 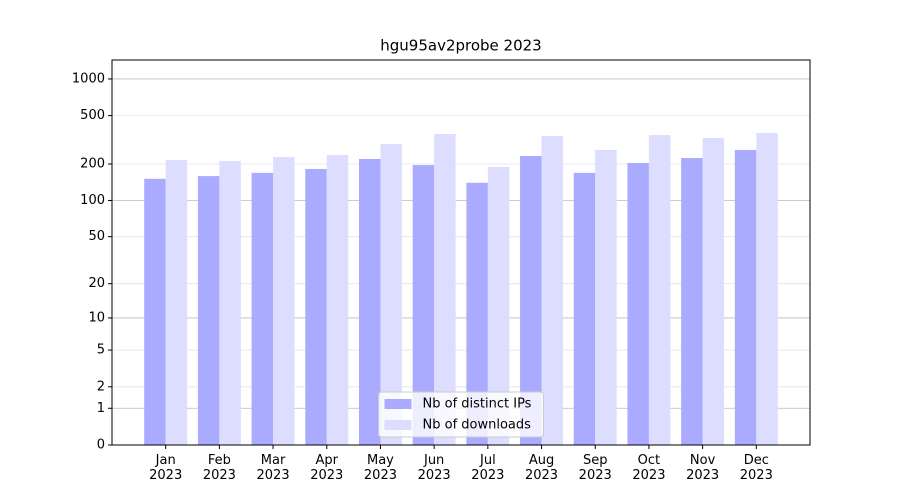 I want to click on x-tick-label: Feb 2023, so click(x=219, y=468).